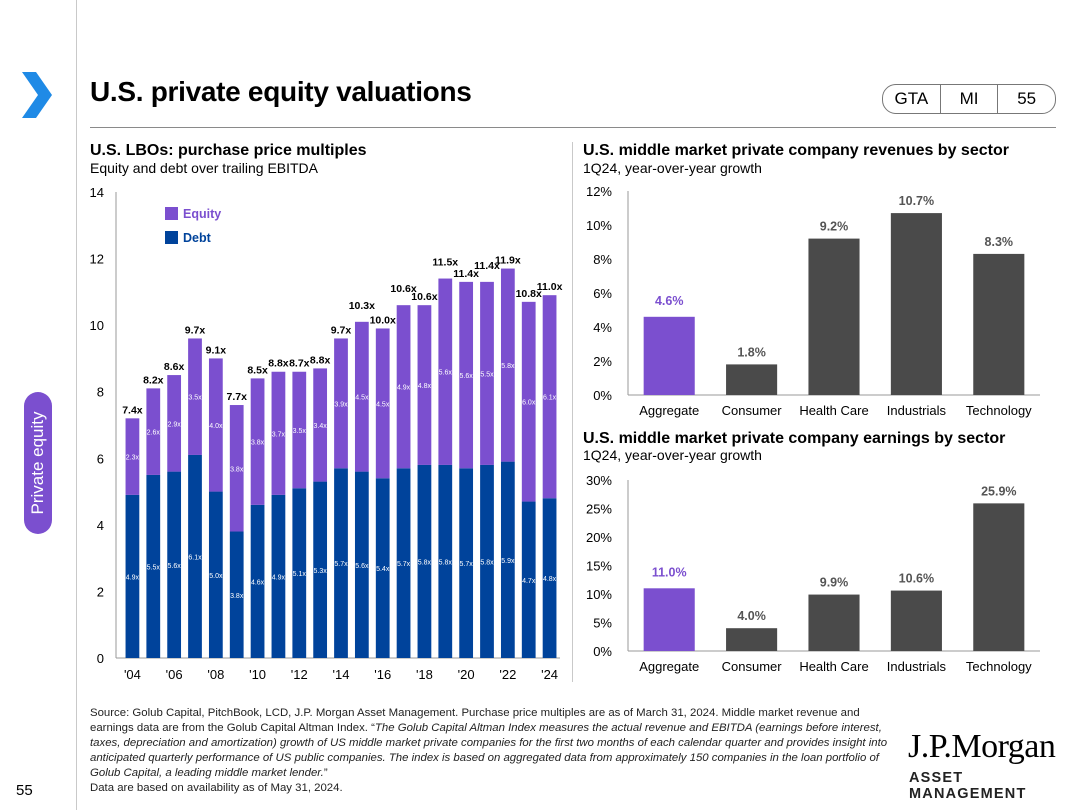  I want to click on section-tab-private-equity: Private equity, so click(38, 463).